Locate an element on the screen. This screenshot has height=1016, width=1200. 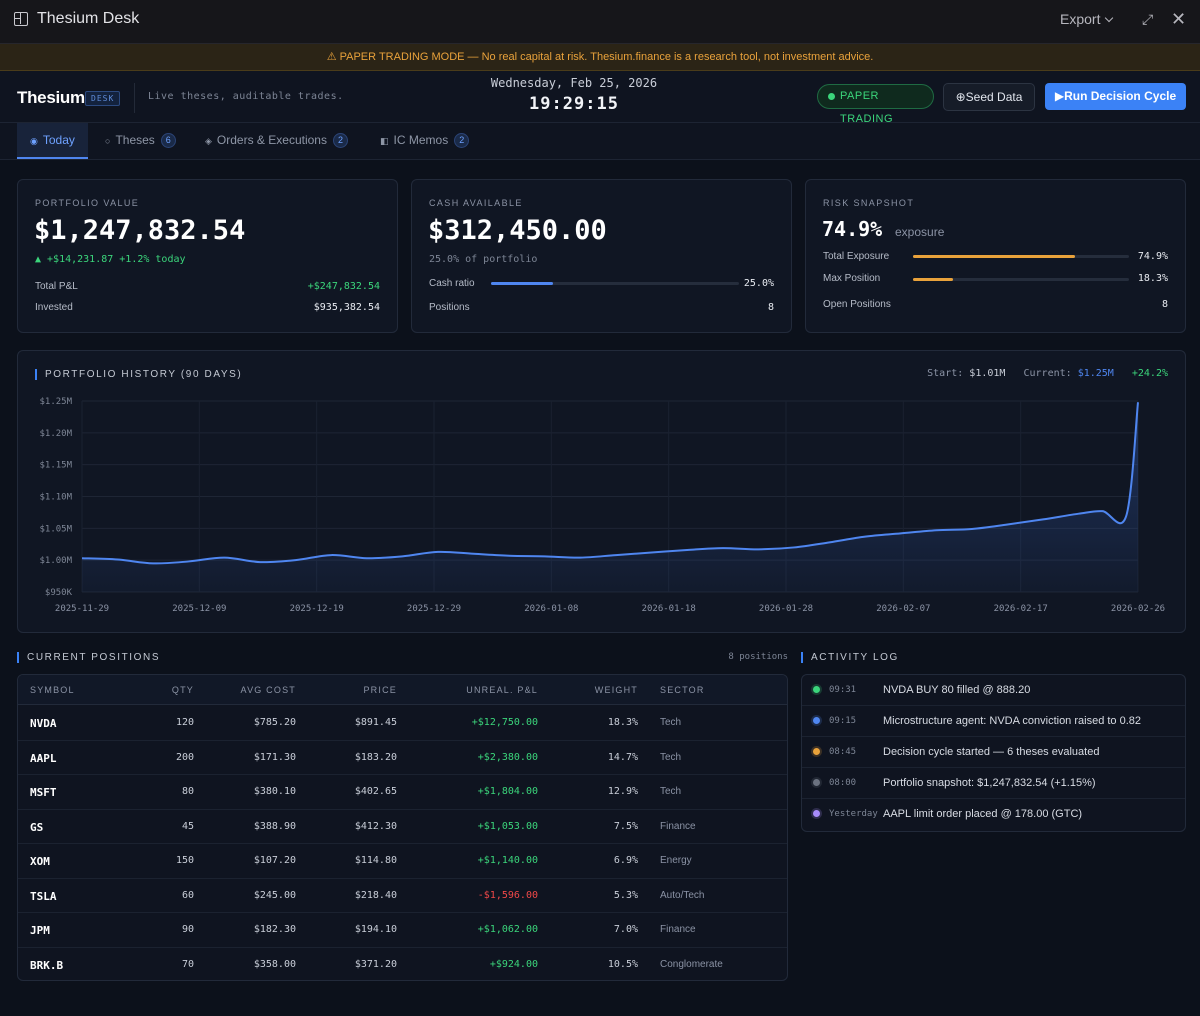
orders-icon: ◈ is located at coordinates (208, 141).